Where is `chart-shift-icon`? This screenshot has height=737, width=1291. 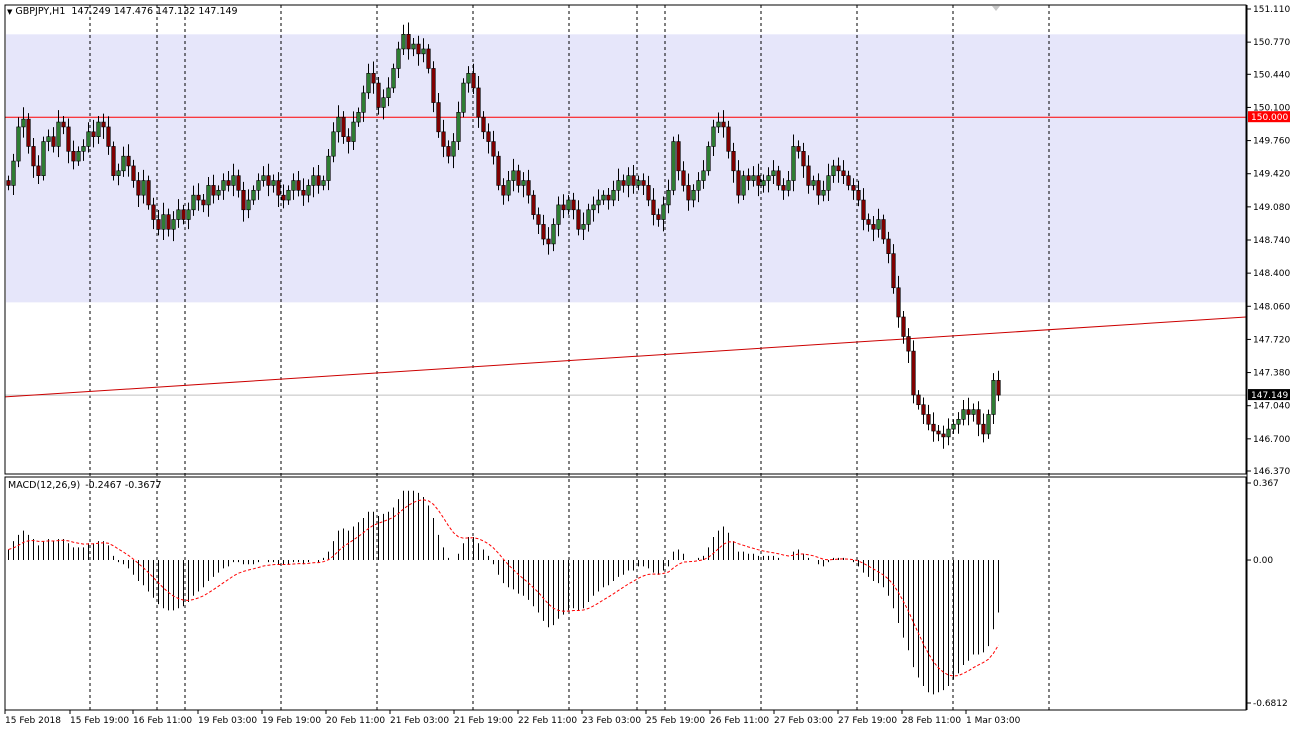 chart-shift-icon is located at coordinates (996, 8).